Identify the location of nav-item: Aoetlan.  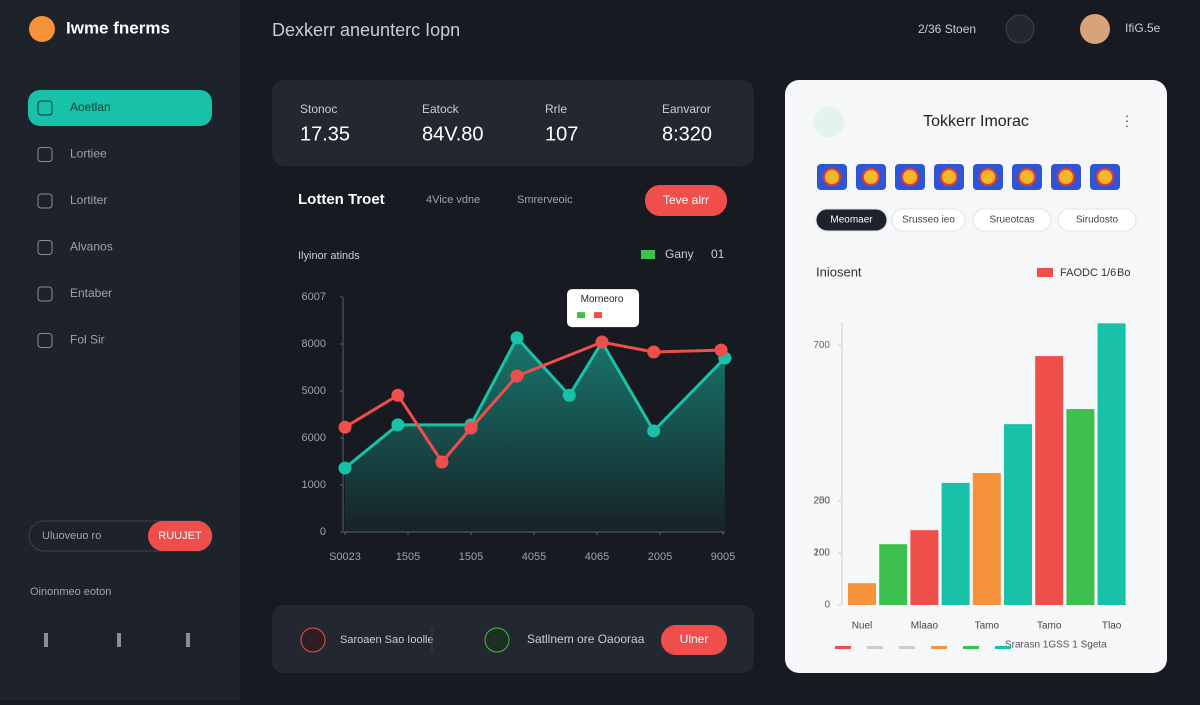
(90, 107).